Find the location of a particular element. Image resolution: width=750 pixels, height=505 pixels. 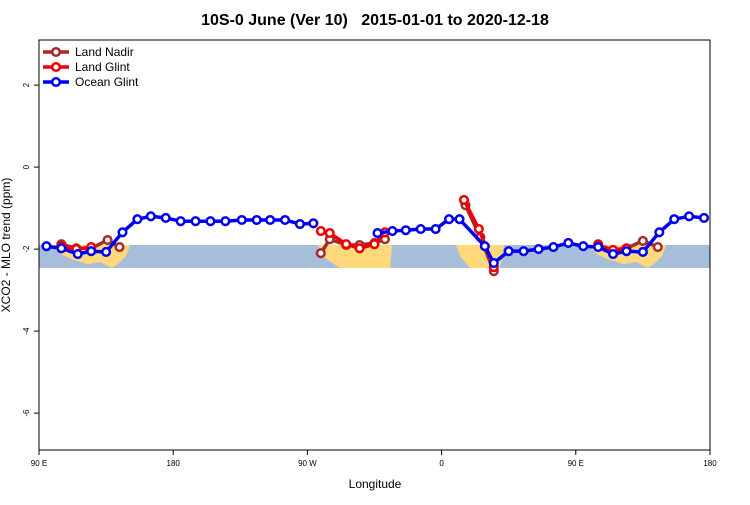

x-tick-label: 0 is located at coordinates (441, 463).